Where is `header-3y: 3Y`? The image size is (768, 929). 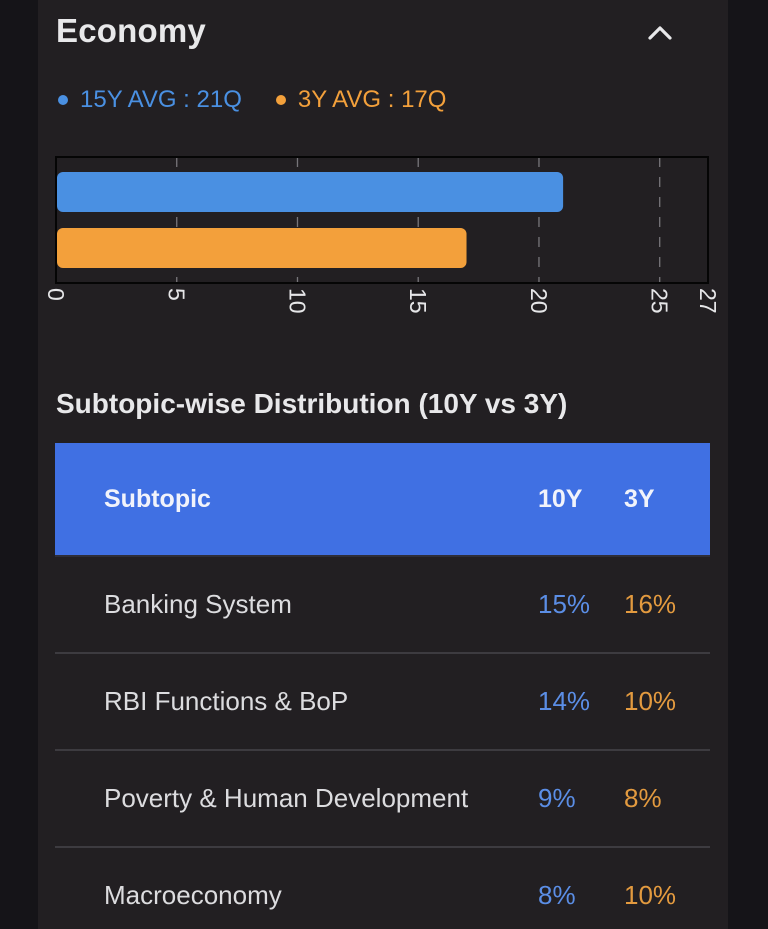 header-3y: 3Y is located at coordinates (639, 498).